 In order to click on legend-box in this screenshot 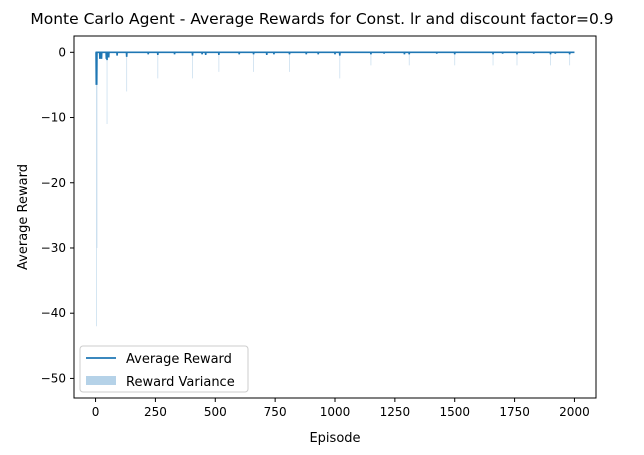, I will do `click(164, 369)`.